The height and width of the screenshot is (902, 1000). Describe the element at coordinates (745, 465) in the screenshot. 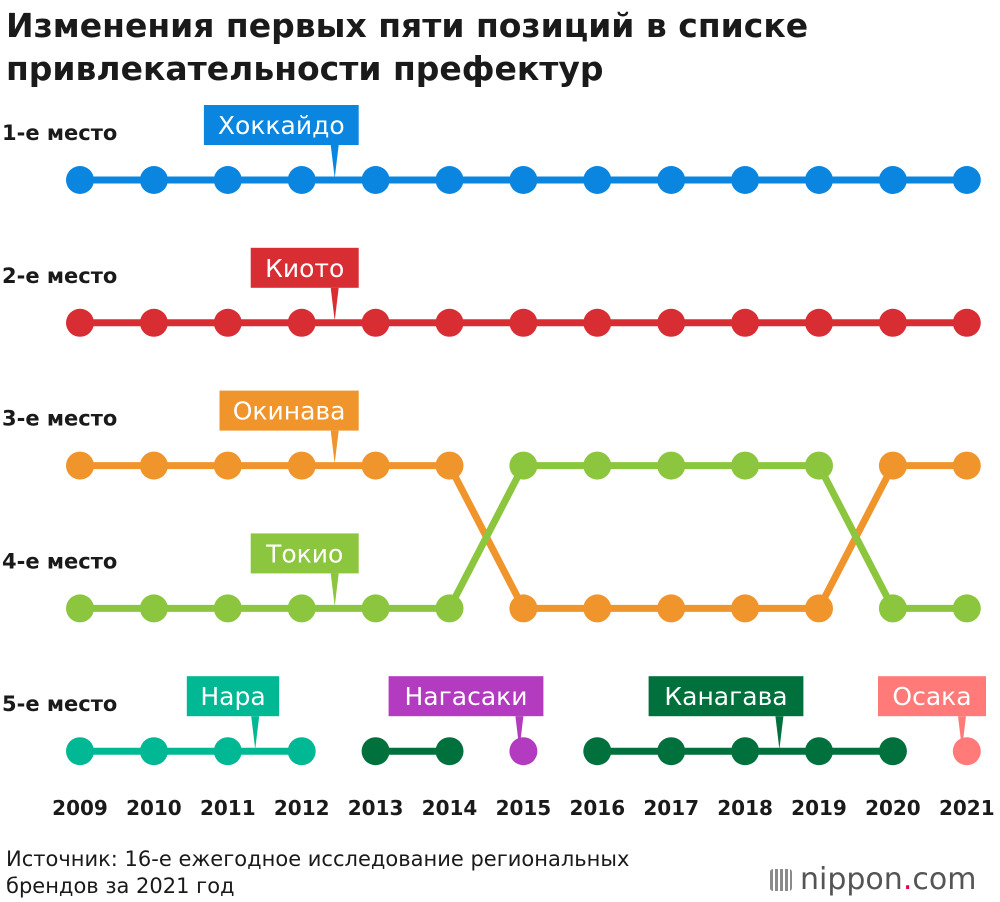

I see `series-3-point-2018` at that location.